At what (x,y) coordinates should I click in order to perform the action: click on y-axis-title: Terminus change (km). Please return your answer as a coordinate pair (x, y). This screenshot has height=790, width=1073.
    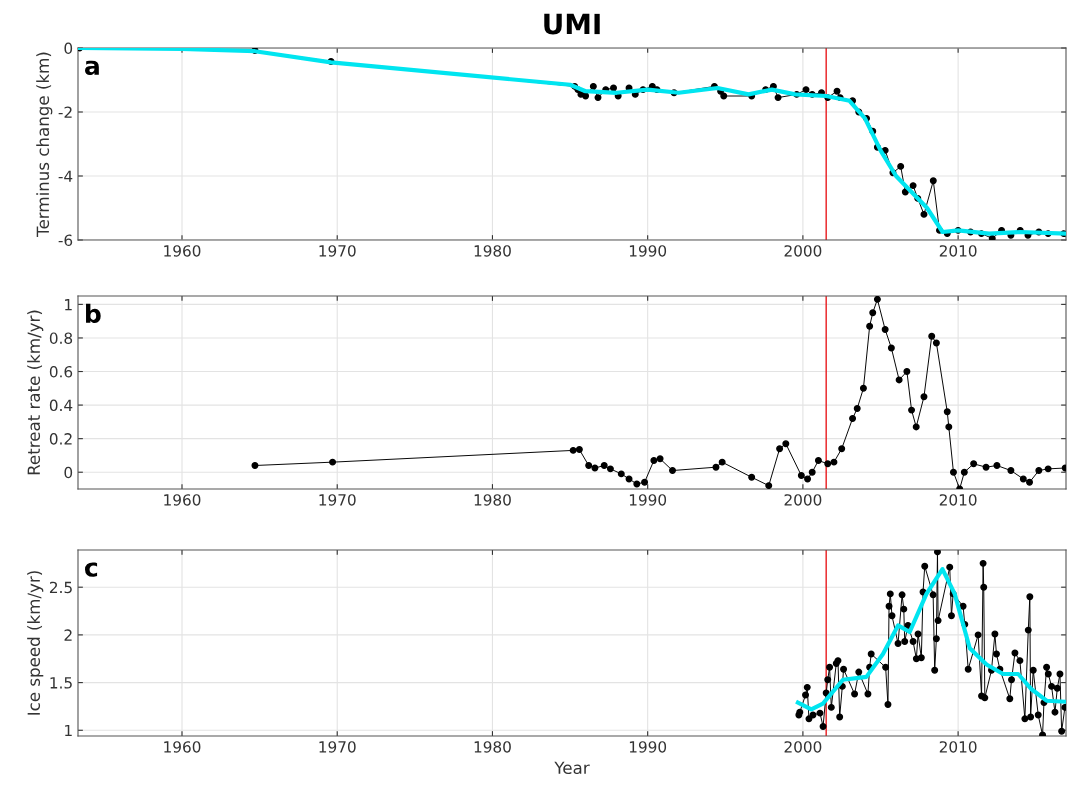
    Looking at the image, I should click on (44, 144).